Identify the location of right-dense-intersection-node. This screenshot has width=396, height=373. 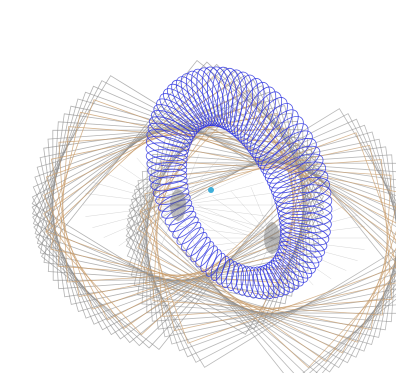
(272, 238).